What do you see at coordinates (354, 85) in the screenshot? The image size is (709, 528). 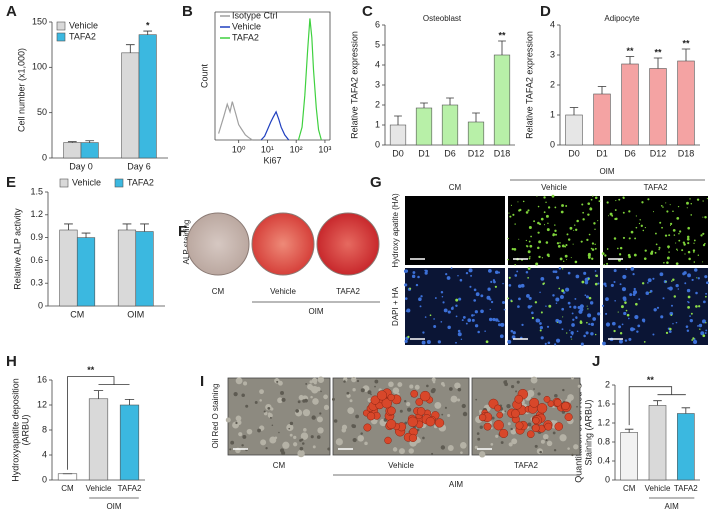 I see `y-axis-label: Relative TAFA2 expression` at bounding box center [354, 85].